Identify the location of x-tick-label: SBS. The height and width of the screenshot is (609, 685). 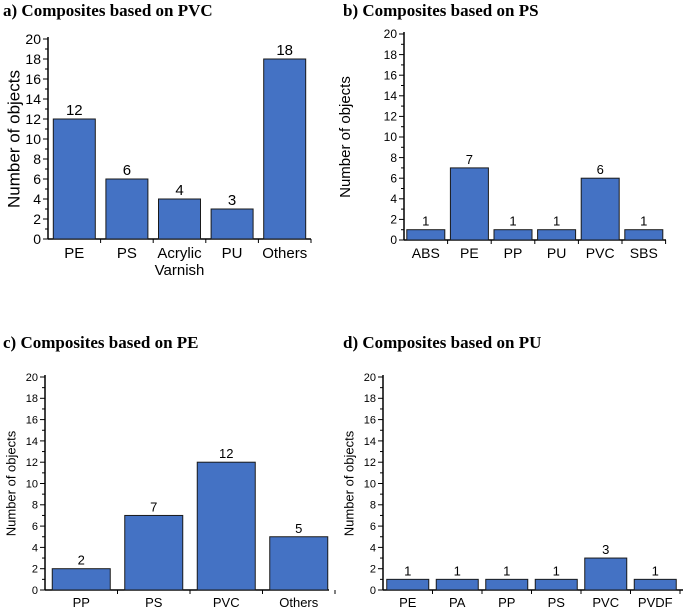
(644, 253).